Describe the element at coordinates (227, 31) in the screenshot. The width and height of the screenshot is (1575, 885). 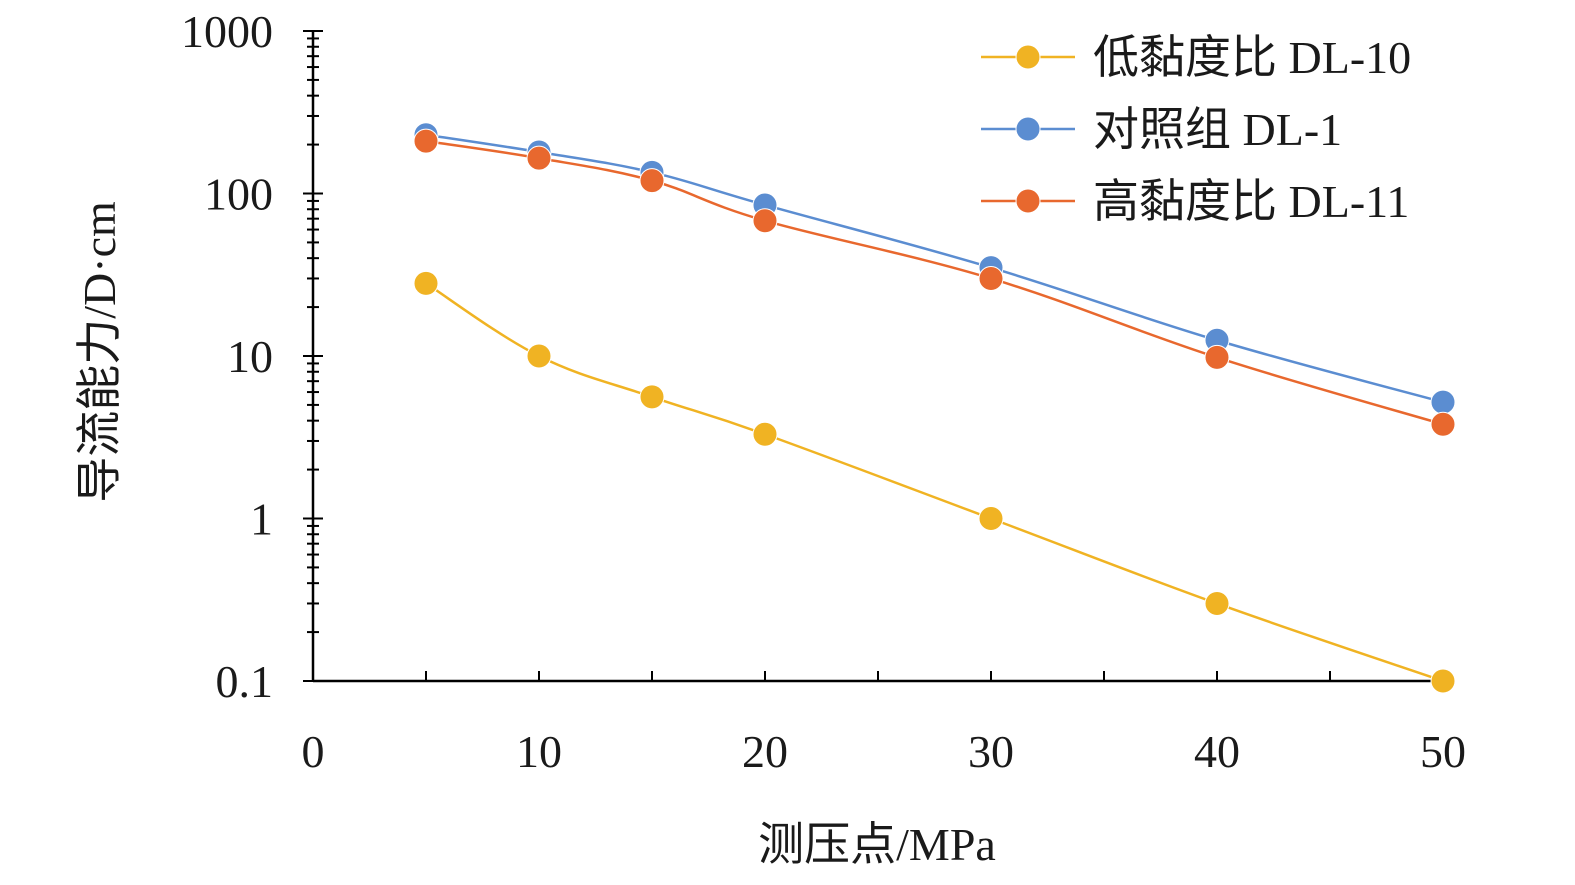
I see `y-tick-label: 1000` at that location.